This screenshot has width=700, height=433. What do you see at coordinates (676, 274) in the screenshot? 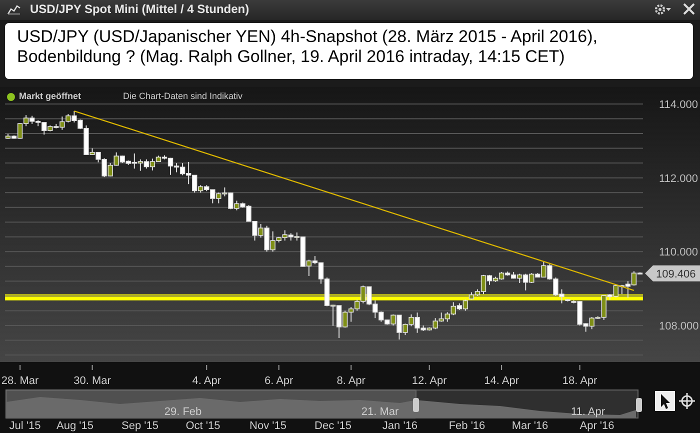
I see `text: 109.406` at bounding box center [676, 274].